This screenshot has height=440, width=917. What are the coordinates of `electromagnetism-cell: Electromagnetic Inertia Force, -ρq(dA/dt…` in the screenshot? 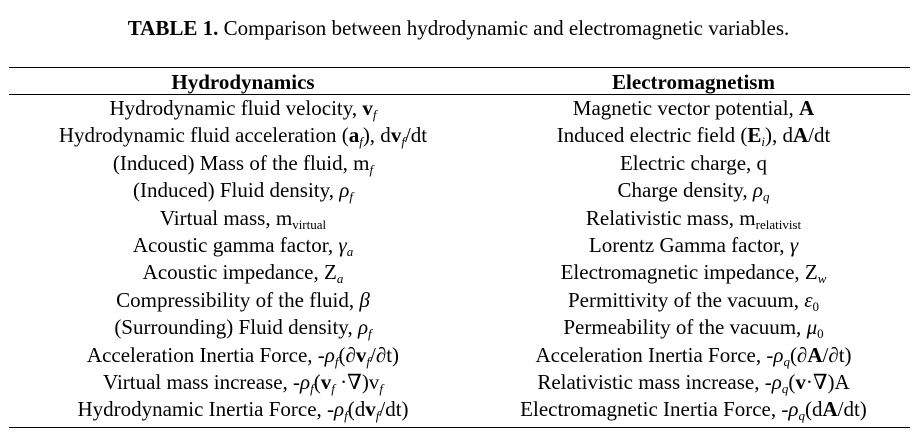 It's located at (693, 410).